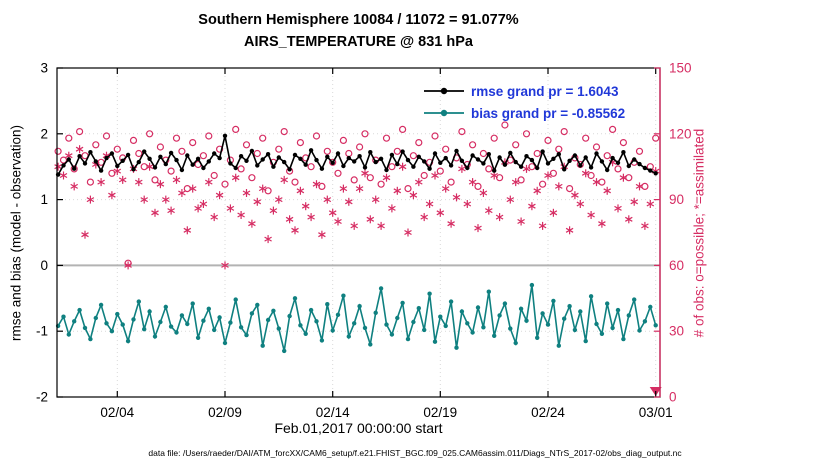 The height and width of the screenshot is (470, 830). I want to click on y-axis-label-right: # of obs: o=possible; *=assimilated, so click(699, 233).